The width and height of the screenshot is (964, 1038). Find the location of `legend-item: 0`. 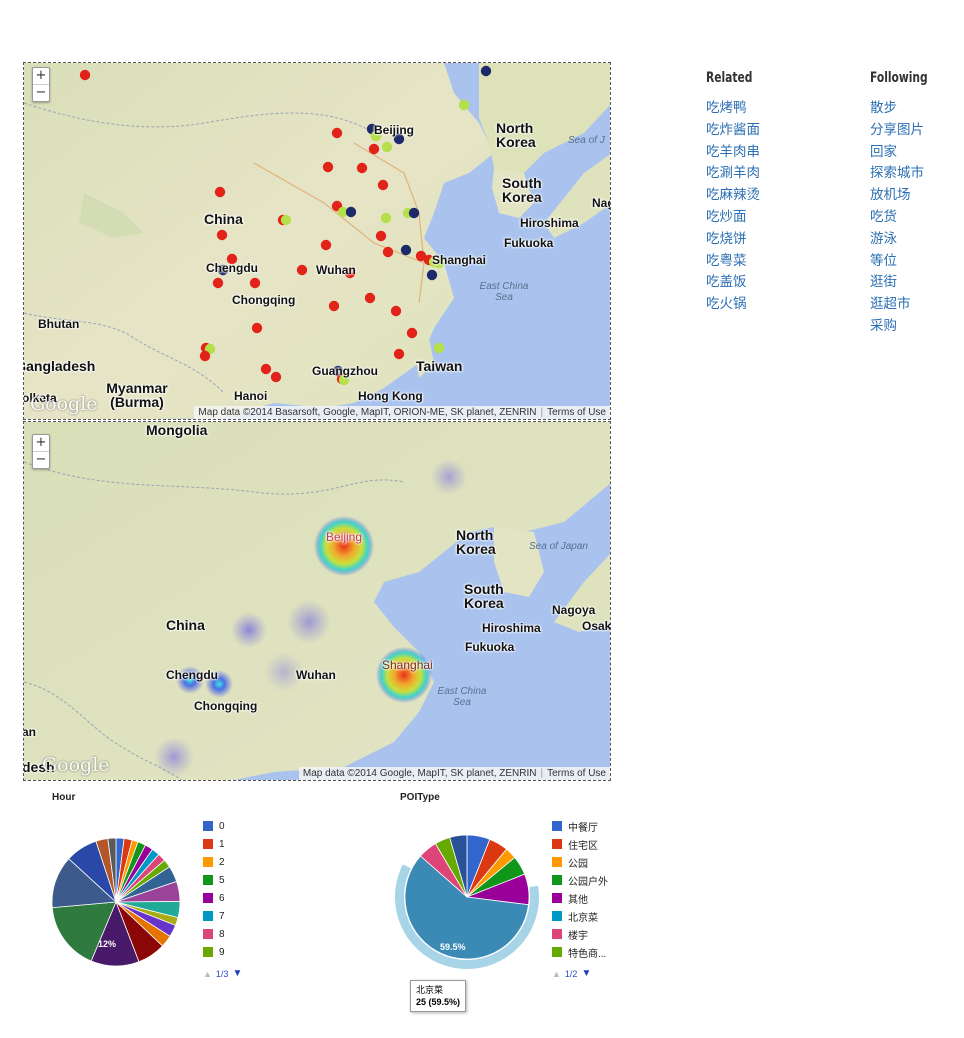

legend-item: 0 is located at coordinates (214, 826).